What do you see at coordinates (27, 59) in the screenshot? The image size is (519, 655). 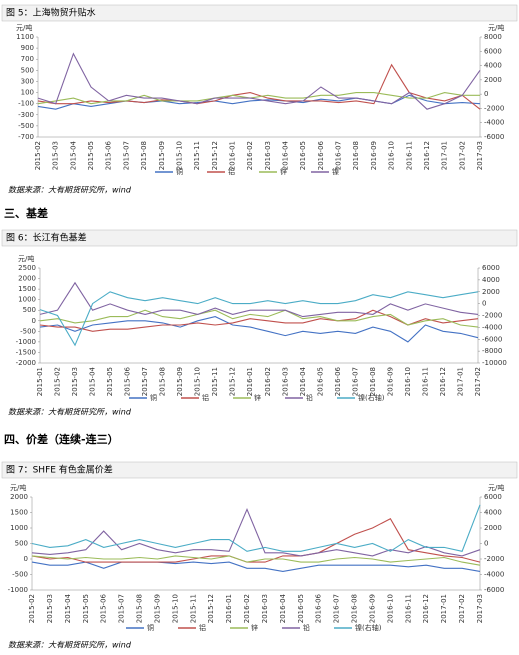 I see `y-tick-label: 700` at bounding box center [27, 59].